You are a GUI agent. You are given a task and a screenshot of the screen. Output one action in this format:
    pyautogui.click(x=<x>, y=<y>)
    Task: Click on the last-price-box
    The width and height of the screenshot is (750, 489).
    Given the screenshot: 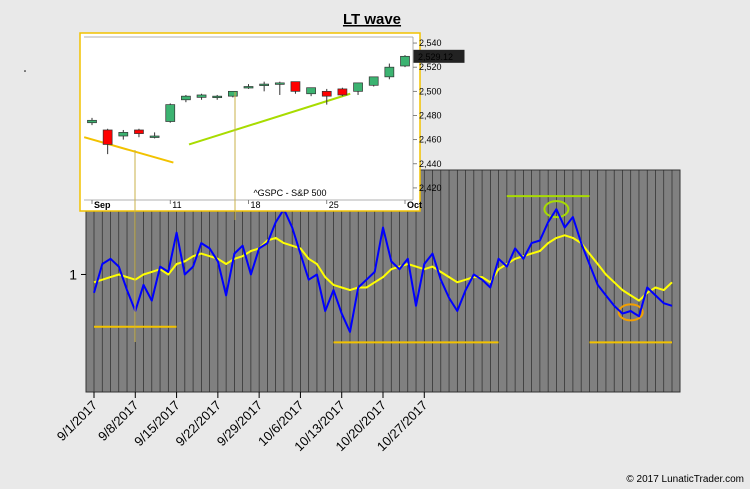 What is the action you would take?
    pyautogui.click(x=439, y=56)
    